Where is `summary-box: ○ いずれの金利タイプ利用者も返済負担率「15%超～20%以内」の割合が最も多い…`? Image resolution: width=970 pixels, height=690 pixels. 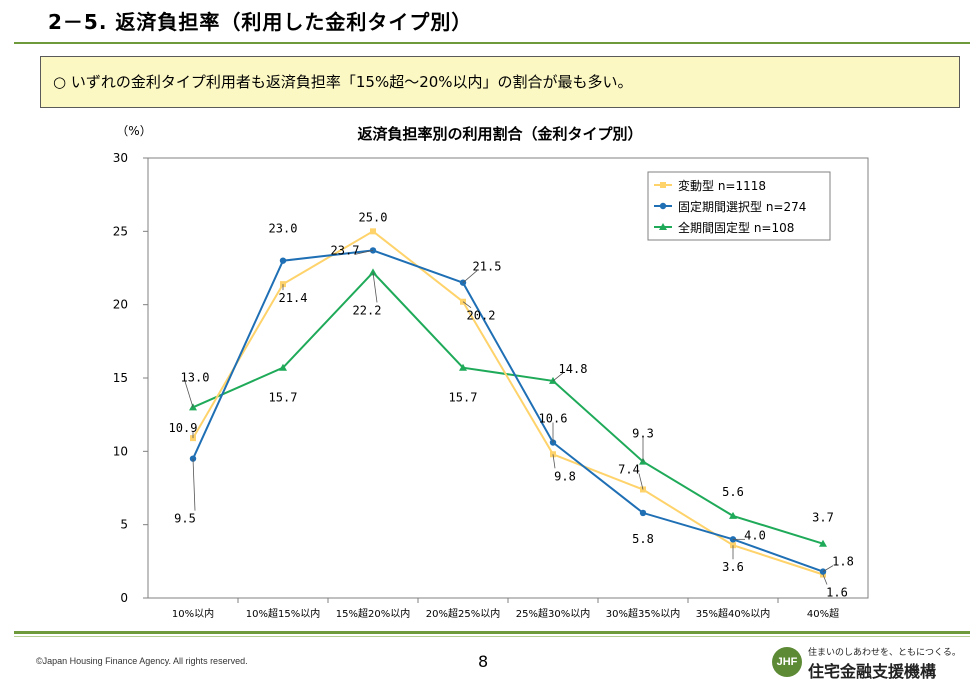
summary-box: ○ いずれの金利タイプ利用者も返済負担率「15%超～20%以内」の割合が最も多い… is located at coordinates (500, 82).